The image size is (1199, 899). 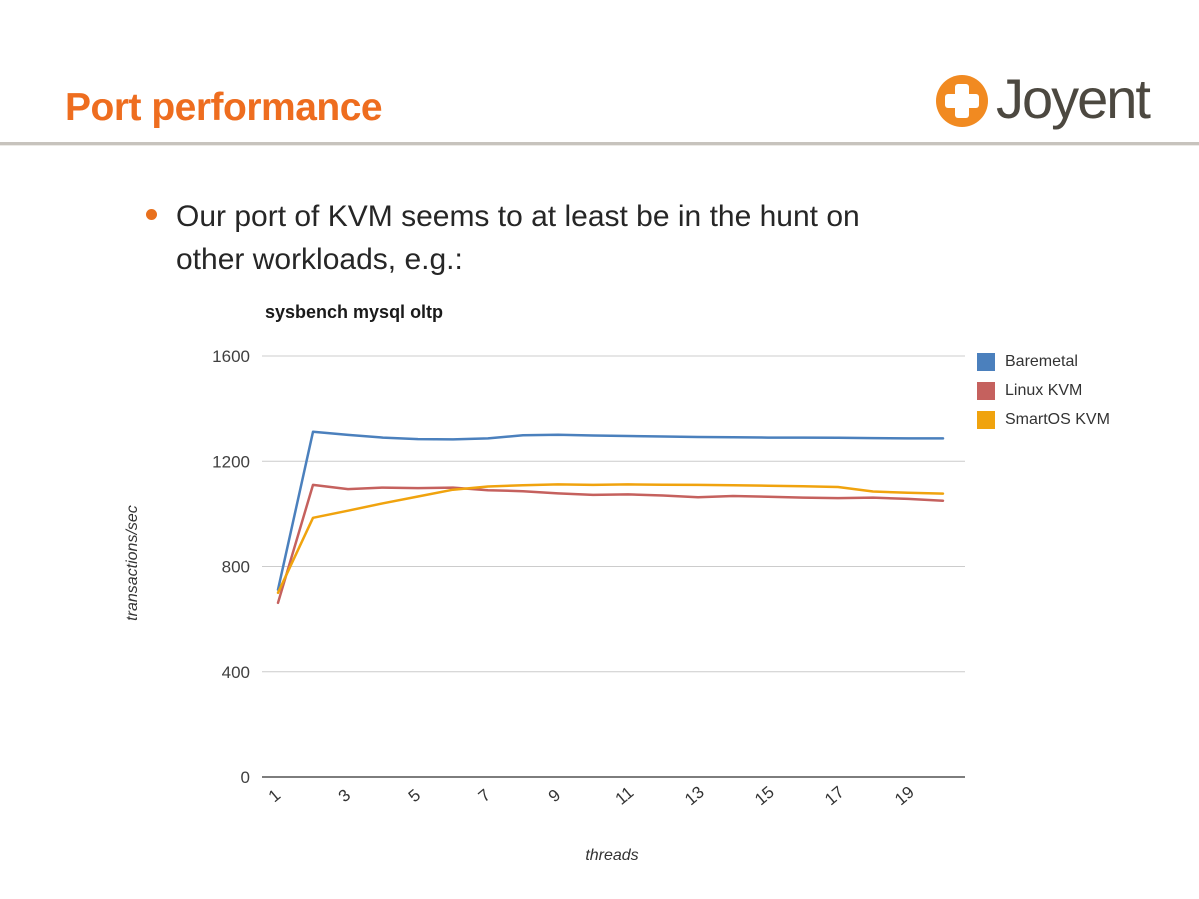 I want to click on joyent-logo-text: Joyent, so click(x=1073, y=98).